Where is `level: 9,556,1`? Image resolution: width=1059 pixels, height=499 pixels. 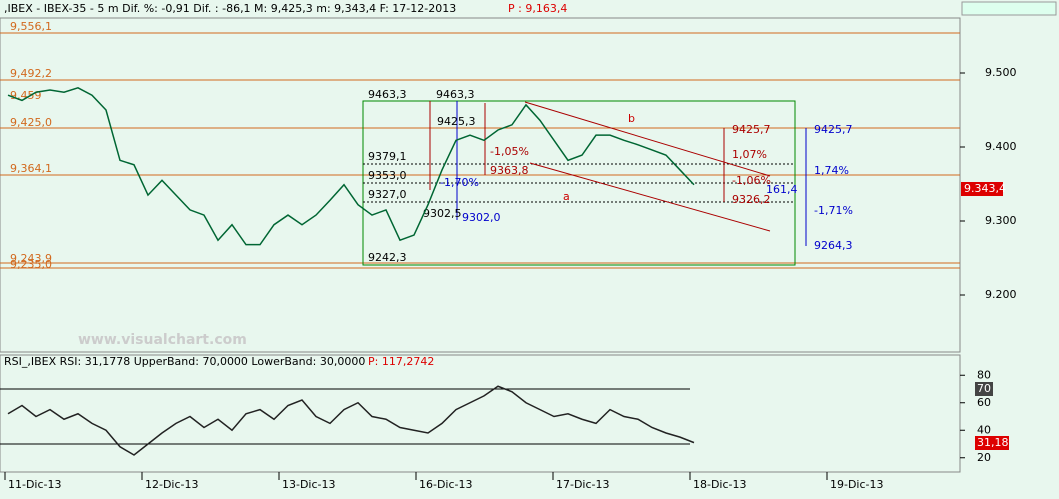 level: 9,556,1 is located at coordinates (31, 26).